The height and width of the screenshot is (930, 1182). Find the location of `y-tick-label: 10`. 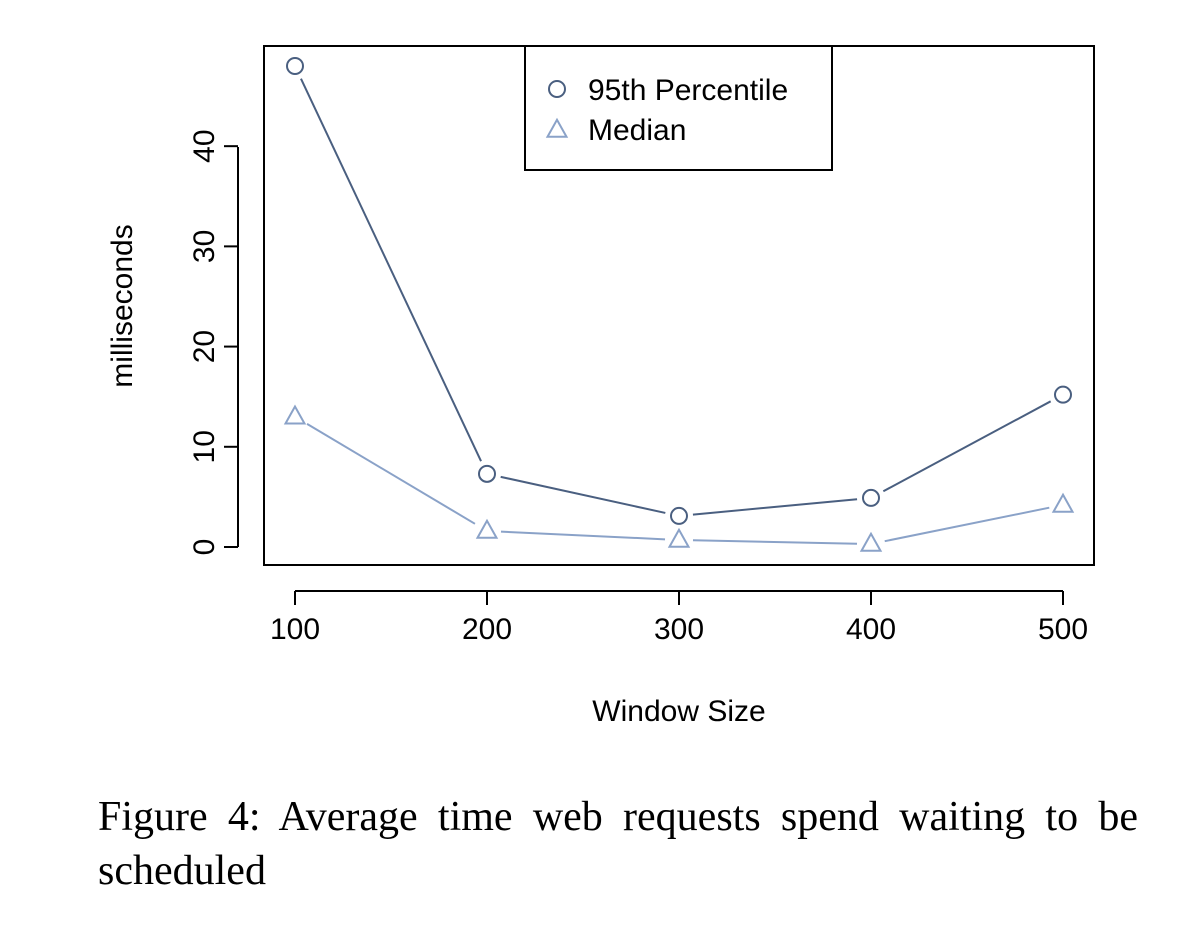

y-tick-label: 10 is located at coordinates (204, 446).